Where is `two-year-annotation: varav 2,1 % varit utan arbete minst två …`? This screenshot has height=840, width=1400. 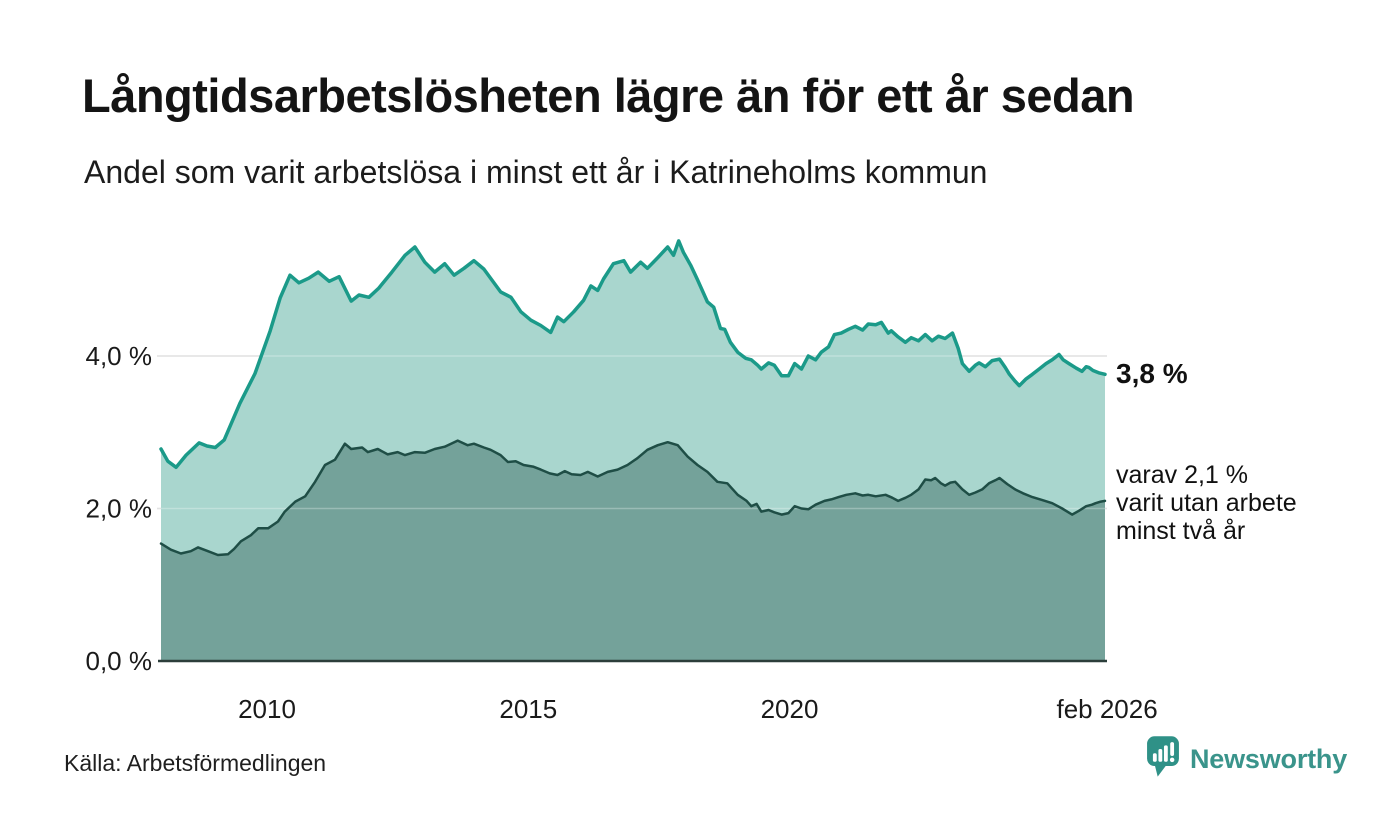 two-year-annotation: varav 2,1 % varit utan arbete minst två … is located at coordinates (1206, 503).